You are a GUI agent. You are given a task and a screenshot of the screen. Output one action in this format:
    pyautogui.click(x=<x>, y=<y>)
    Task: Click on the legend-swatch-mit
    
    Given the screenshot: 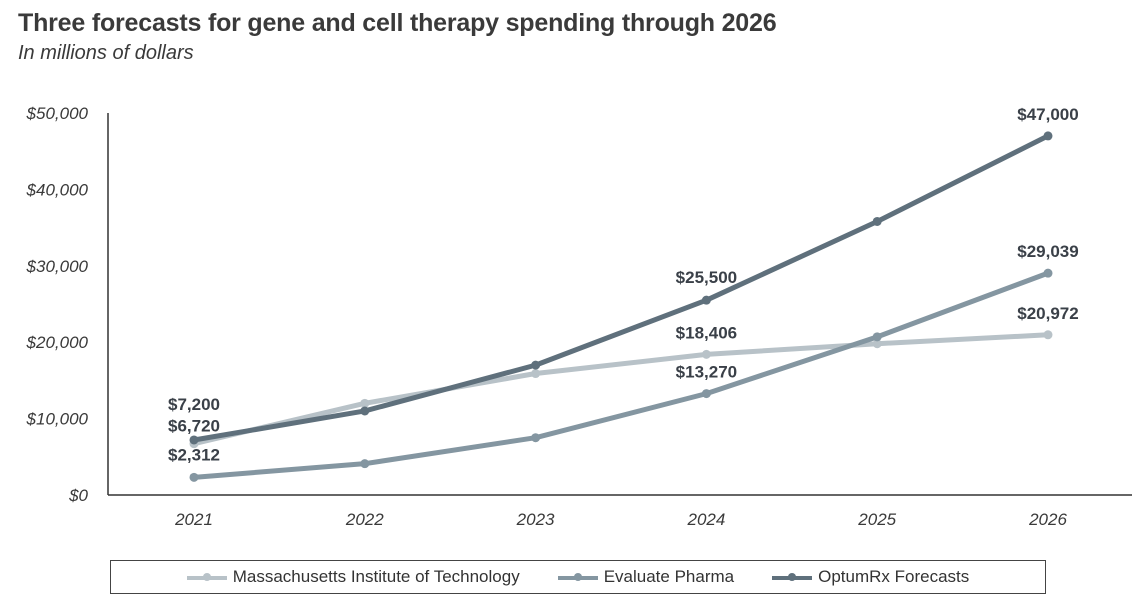 What is the action you would take?
    pyautogui.click(x=206, y=577)
    